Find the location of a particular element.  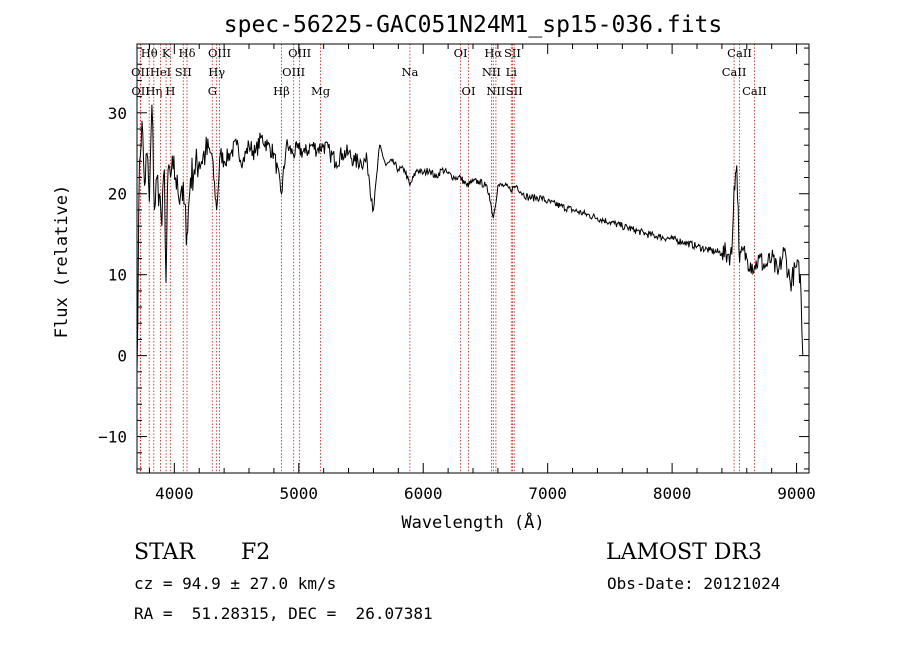

x-tick-label-5: 9000 is located at coordinates (796, 493).